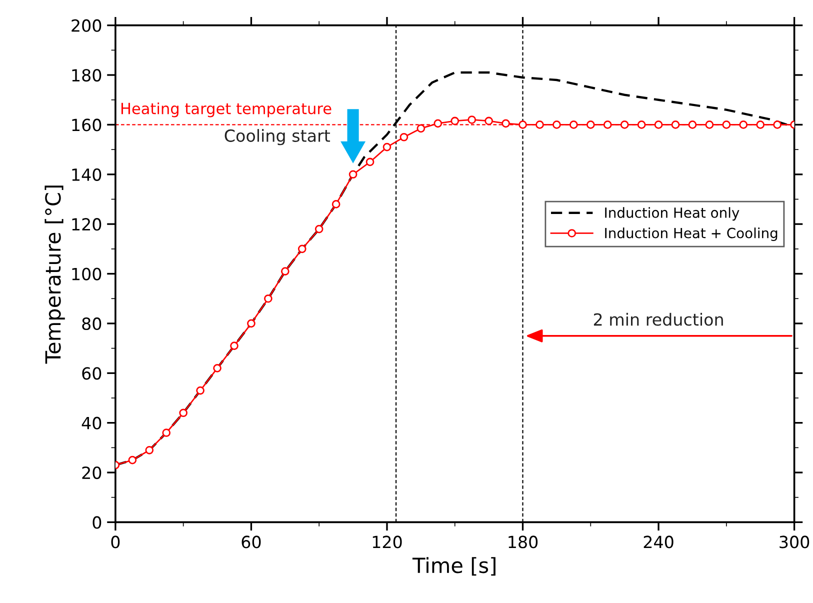 The width and height of the screenshot is (813, 603). I want to click on y-tick-label: 40, so click(92, 423).